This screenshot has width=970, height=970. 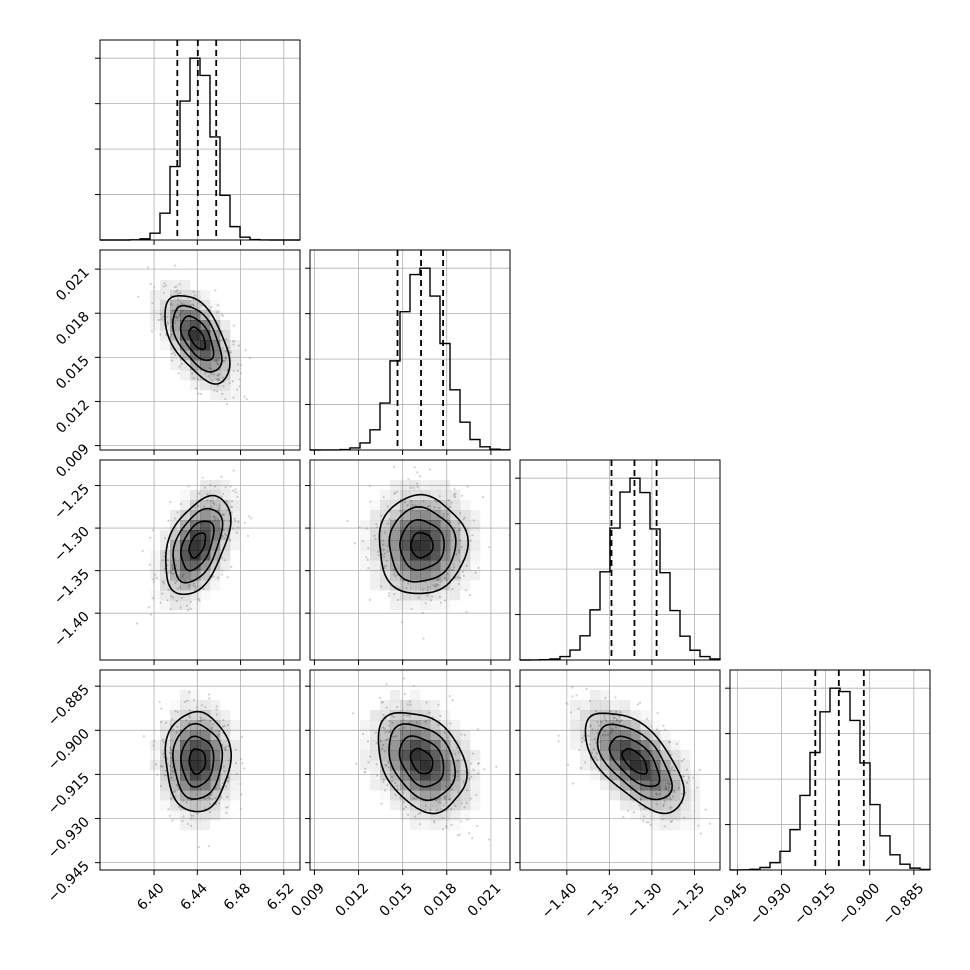 I want to click on scatter-points, so click(x=428, y=552).